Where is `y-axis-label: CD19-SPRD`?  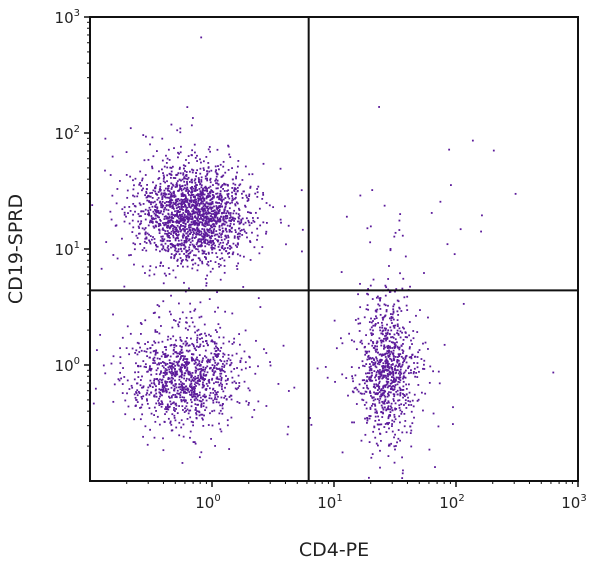
y-axis-label: CD19-SPRD is located at coordinates (16, 249).